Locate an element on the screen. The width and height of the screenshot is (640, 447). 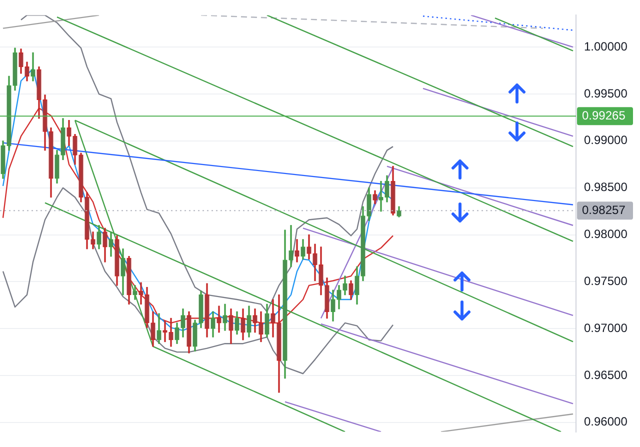
y-tick-label: 0.99500 is located at coordinates (606, 93).